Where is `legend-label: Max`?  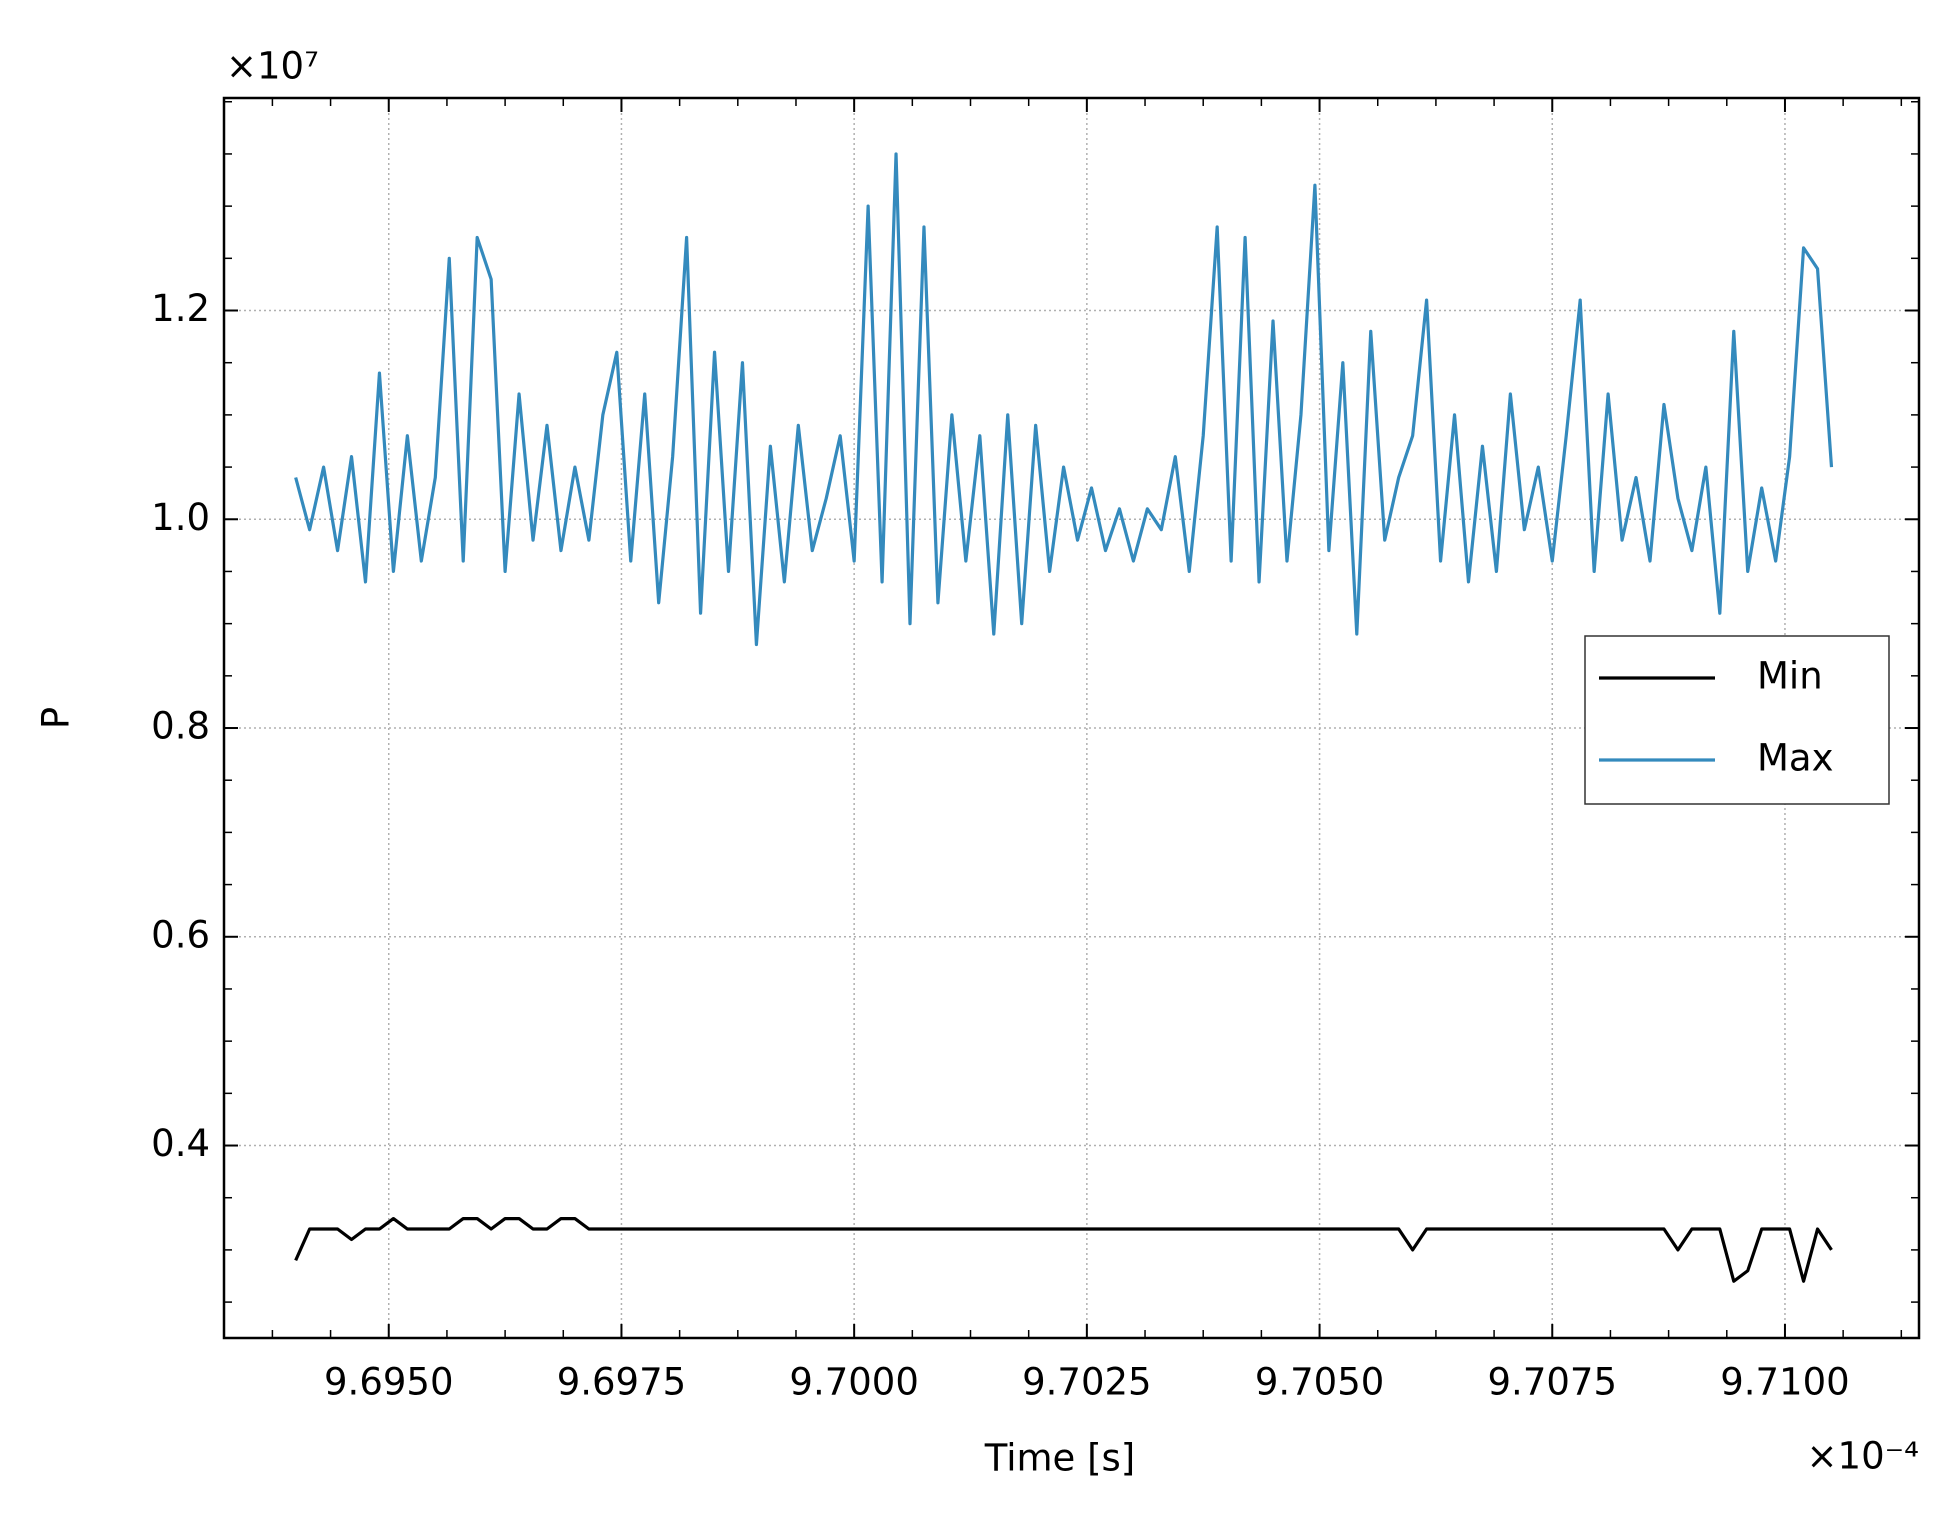 legend-label: Max is located at coordinates (1795, 758).